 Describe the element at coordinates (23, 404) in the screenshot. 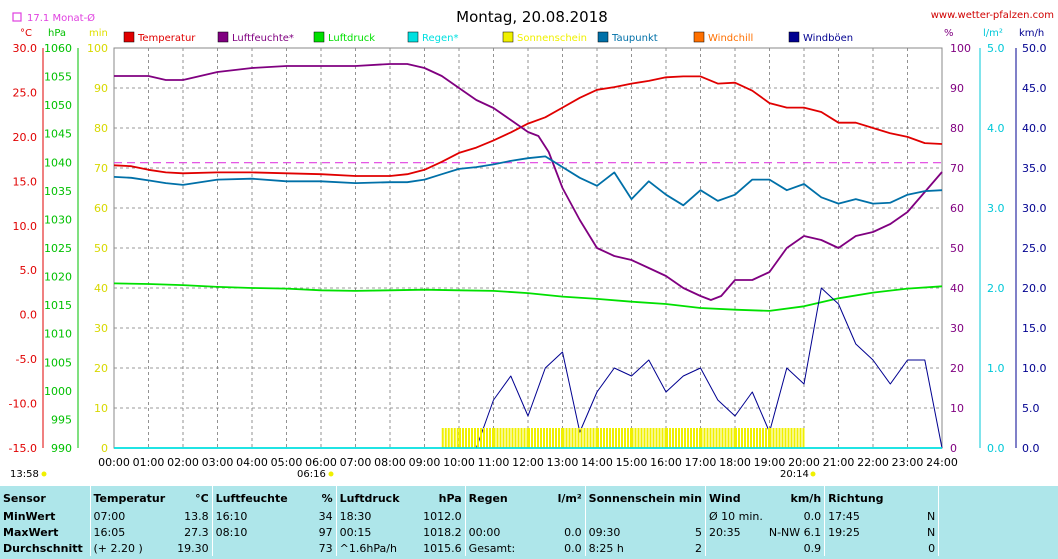

I see `temp-tick-label: -10.0` at that location.